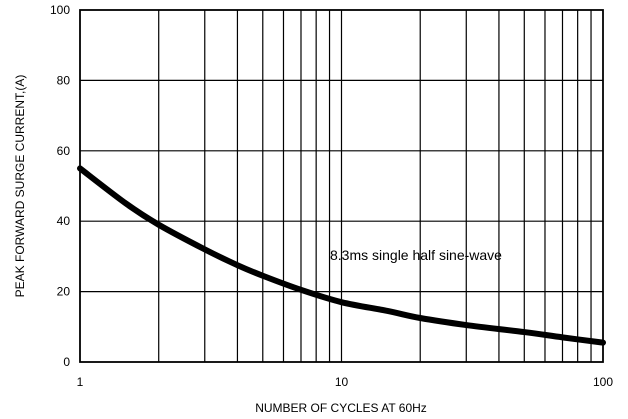 Image resolution: width=628 pixels, height=419 pixels. What do you see at coordinates (80, 382) in the screenshot?
I see `x-tick-label: 1` at bounding box center [80, 382].